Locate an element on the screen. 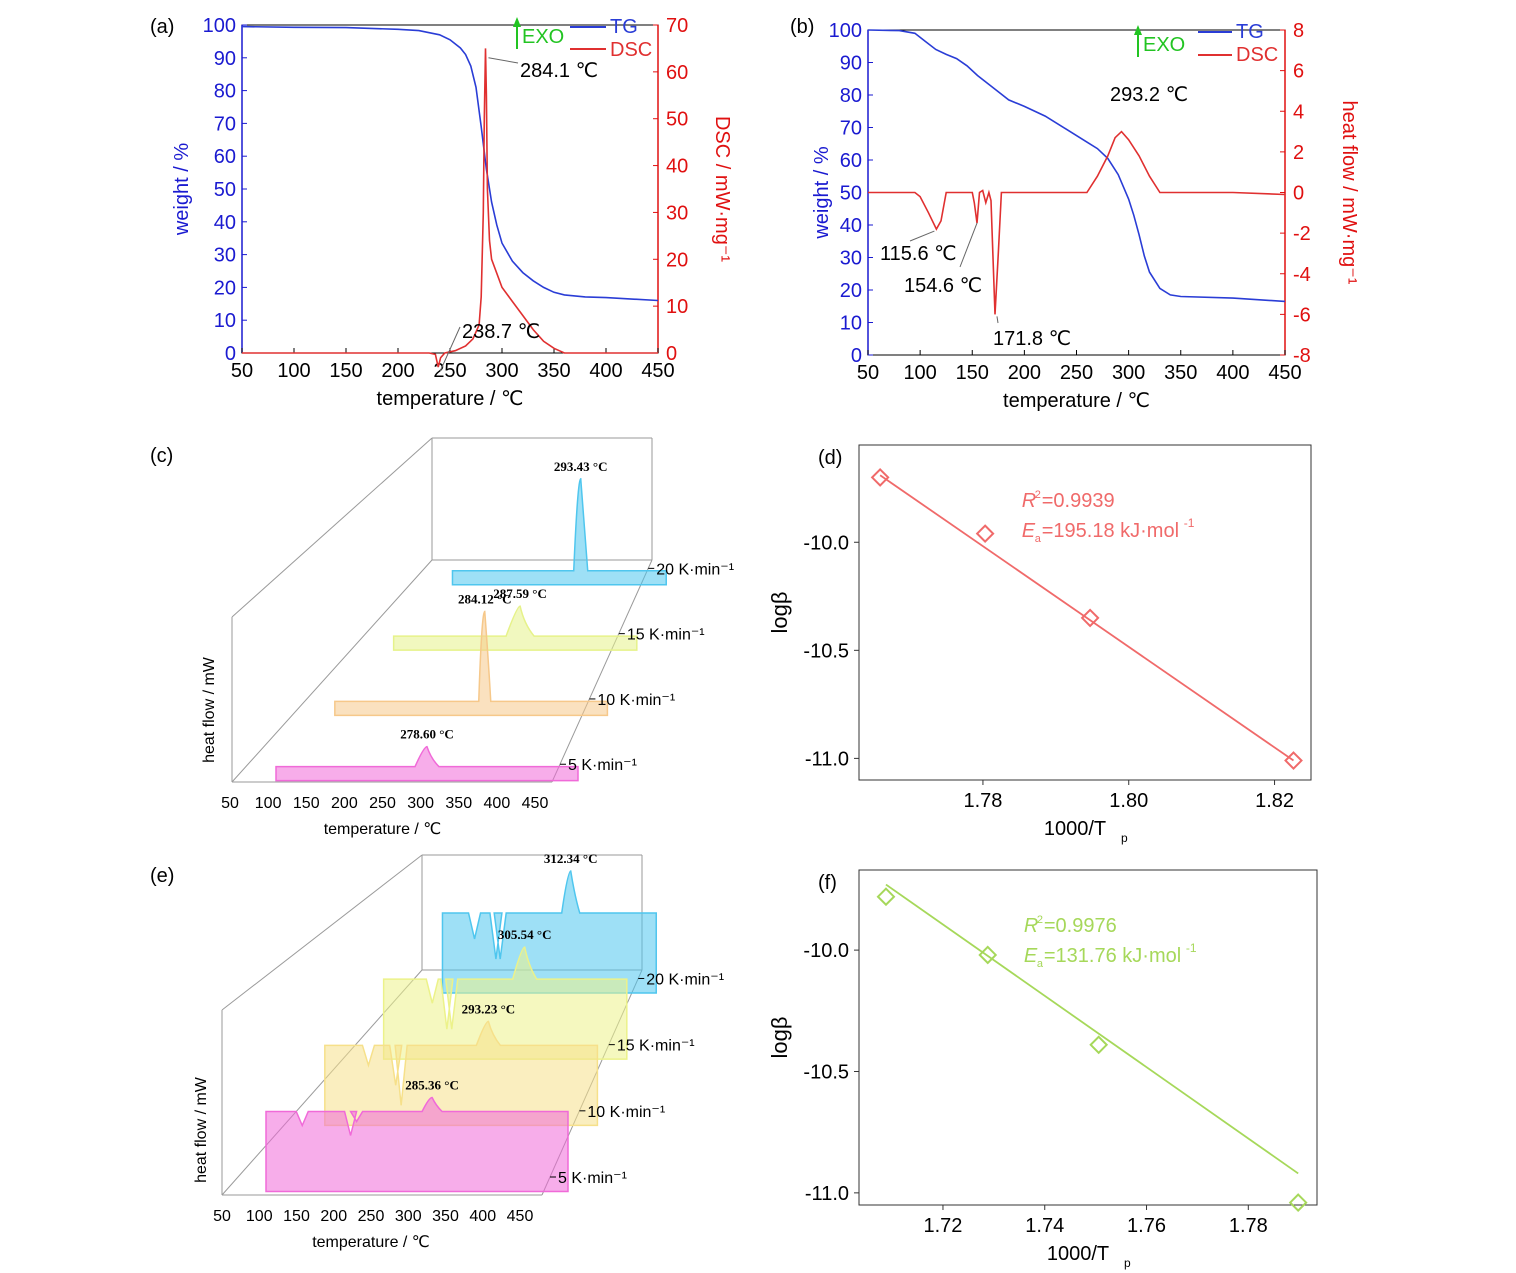 The width and height of the screenshot is (1516, 1273). y-axis-label-right: DSC / mW·mg⁻¹ is located at coordinates (722, 189).